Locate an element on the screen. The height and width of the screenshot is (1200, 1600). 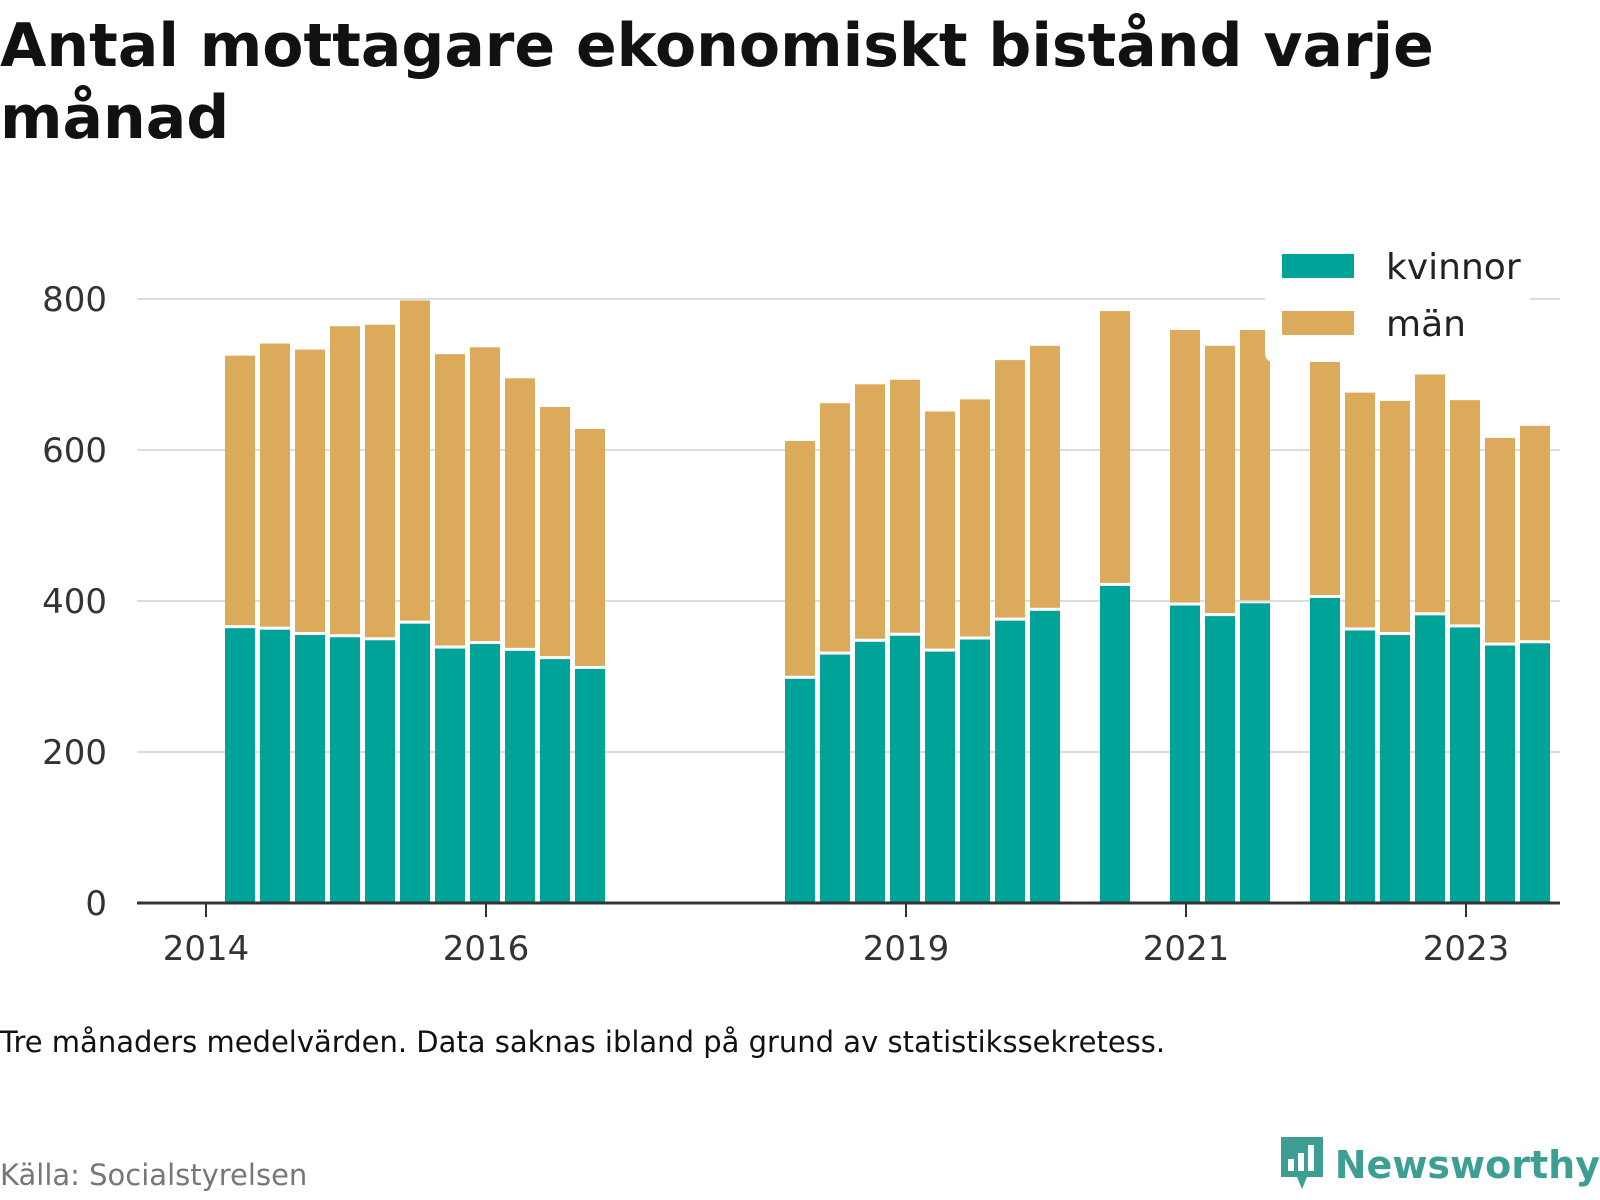
x-tick-label: 2019 is located at coordinates (906, 949).